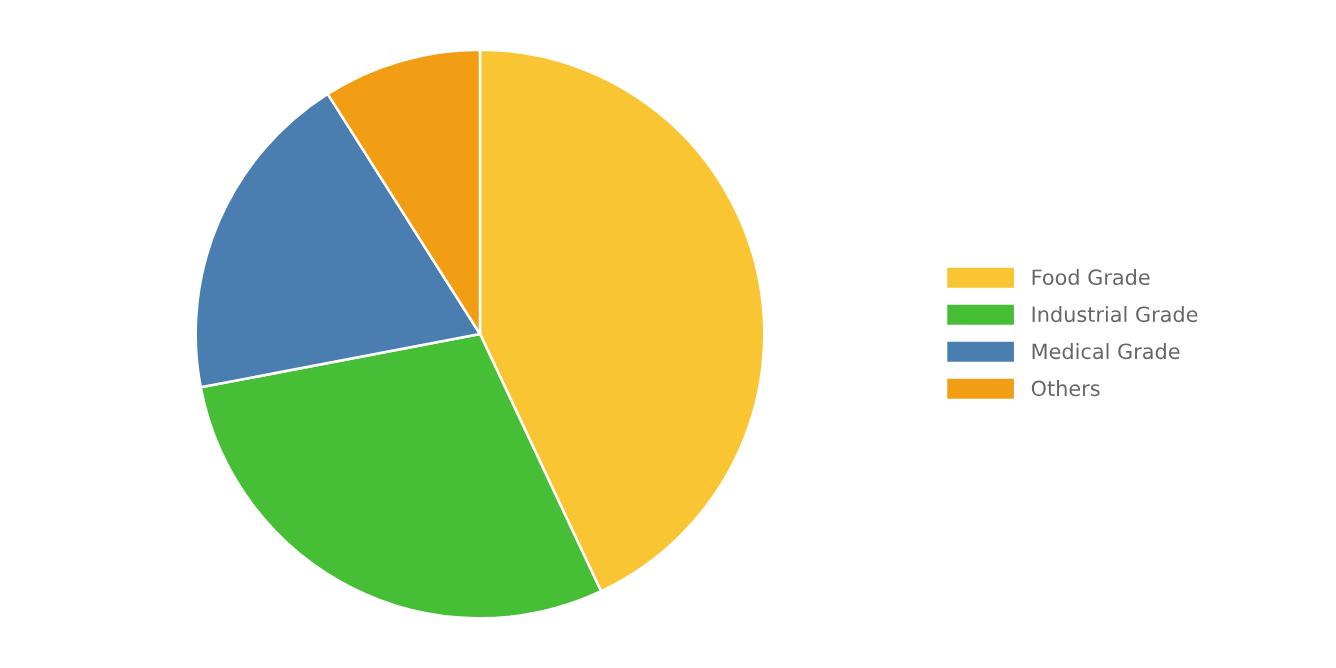 The height and width of the screenshot is (668, 1336). Describe the element at coordinates (1091, 277) in the screenshot. I see `legend-label: Food Grade` at that location.